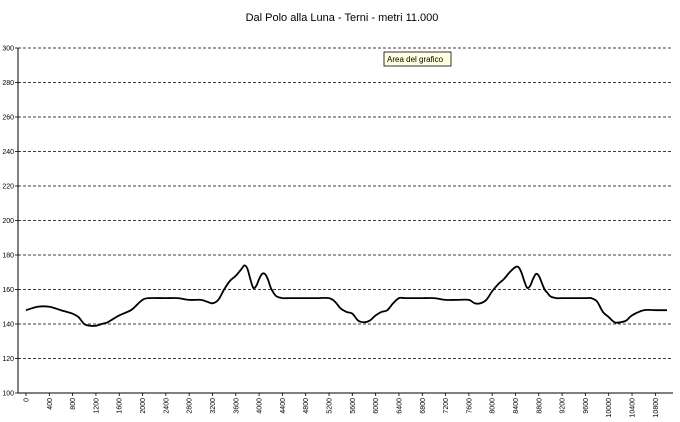 This screenshot has height=422, width=680. What do you see at coordinates (656, 408) in the screenshot?
I see `x-tick-label: 10800` at bounding box center [656, 408].